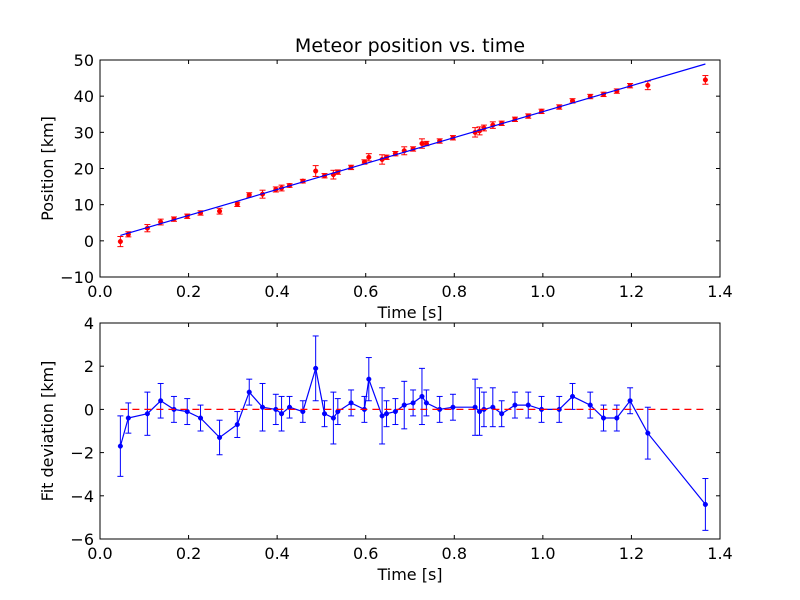  Describe the element at coordinates (84, 132) in the screenshot. I see `y-tick-label: 30` at that location.